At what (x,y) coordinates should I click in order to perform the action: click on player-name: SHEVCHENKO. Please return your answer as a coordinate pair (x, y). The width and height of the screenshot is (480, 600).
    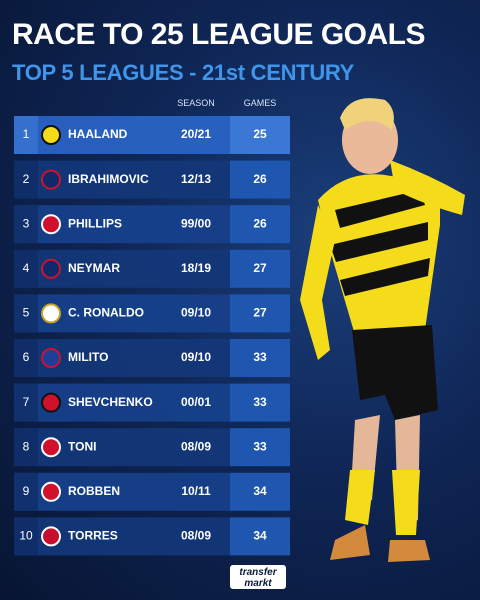
    Looking at the image, I should click on (110, 402).